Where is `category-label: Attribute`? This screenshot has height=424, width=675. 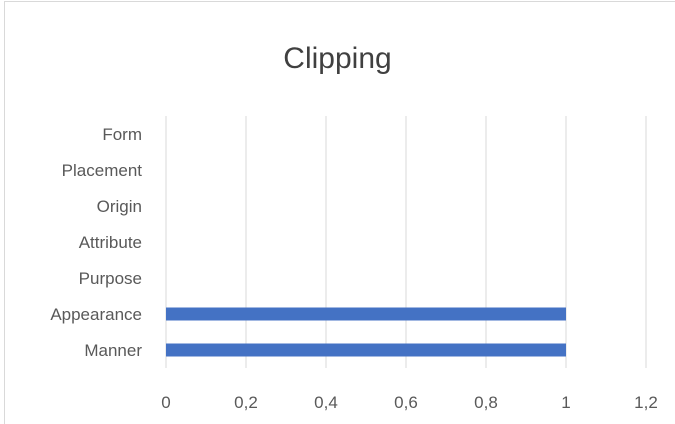
category-label: Attribute is located at coordinates (110, 242).